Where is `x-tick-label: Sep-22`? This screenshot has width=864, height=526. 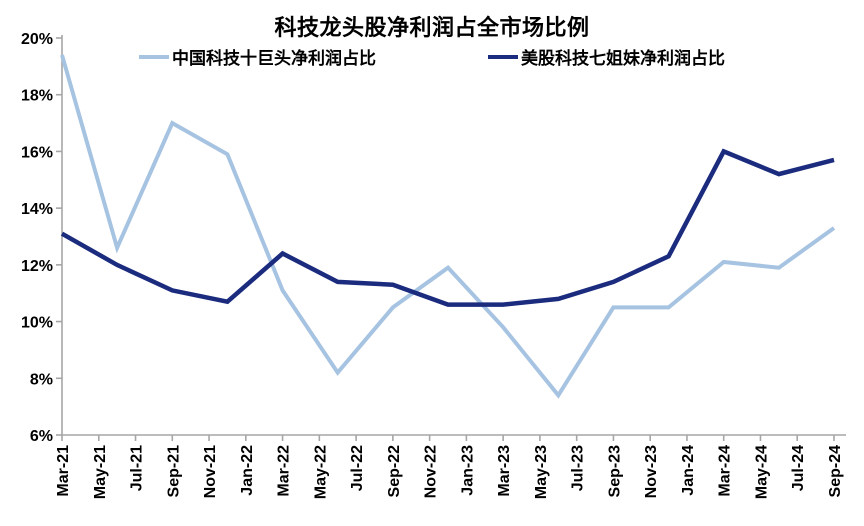 x-tick-label: Sep-22 is located at coordinates (394, 471).